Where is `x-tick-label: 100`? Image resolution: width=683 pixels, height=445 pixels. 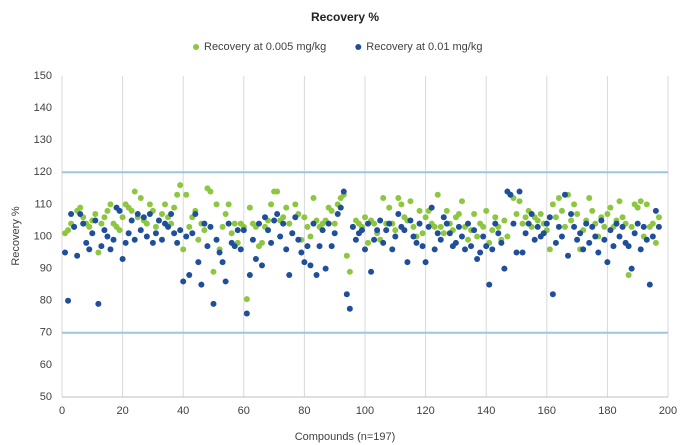
x-tick-label: 100 is located at coordinates (365, 411).